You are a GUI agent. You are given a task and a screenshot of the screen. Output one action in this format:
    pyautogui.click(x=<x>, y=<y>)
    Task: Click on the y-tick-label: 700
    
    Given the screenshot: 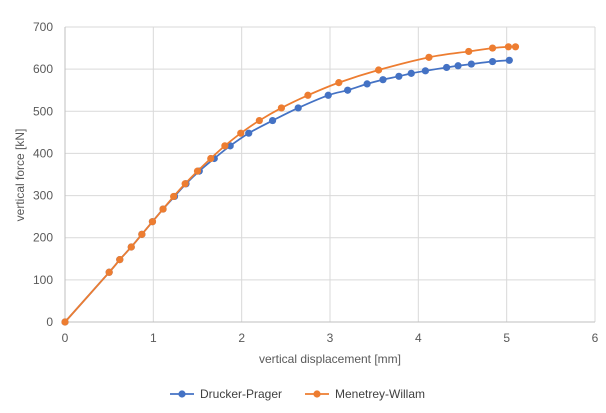 What is the action you would take?
    pyautogui.click(x=43, y=27)
    